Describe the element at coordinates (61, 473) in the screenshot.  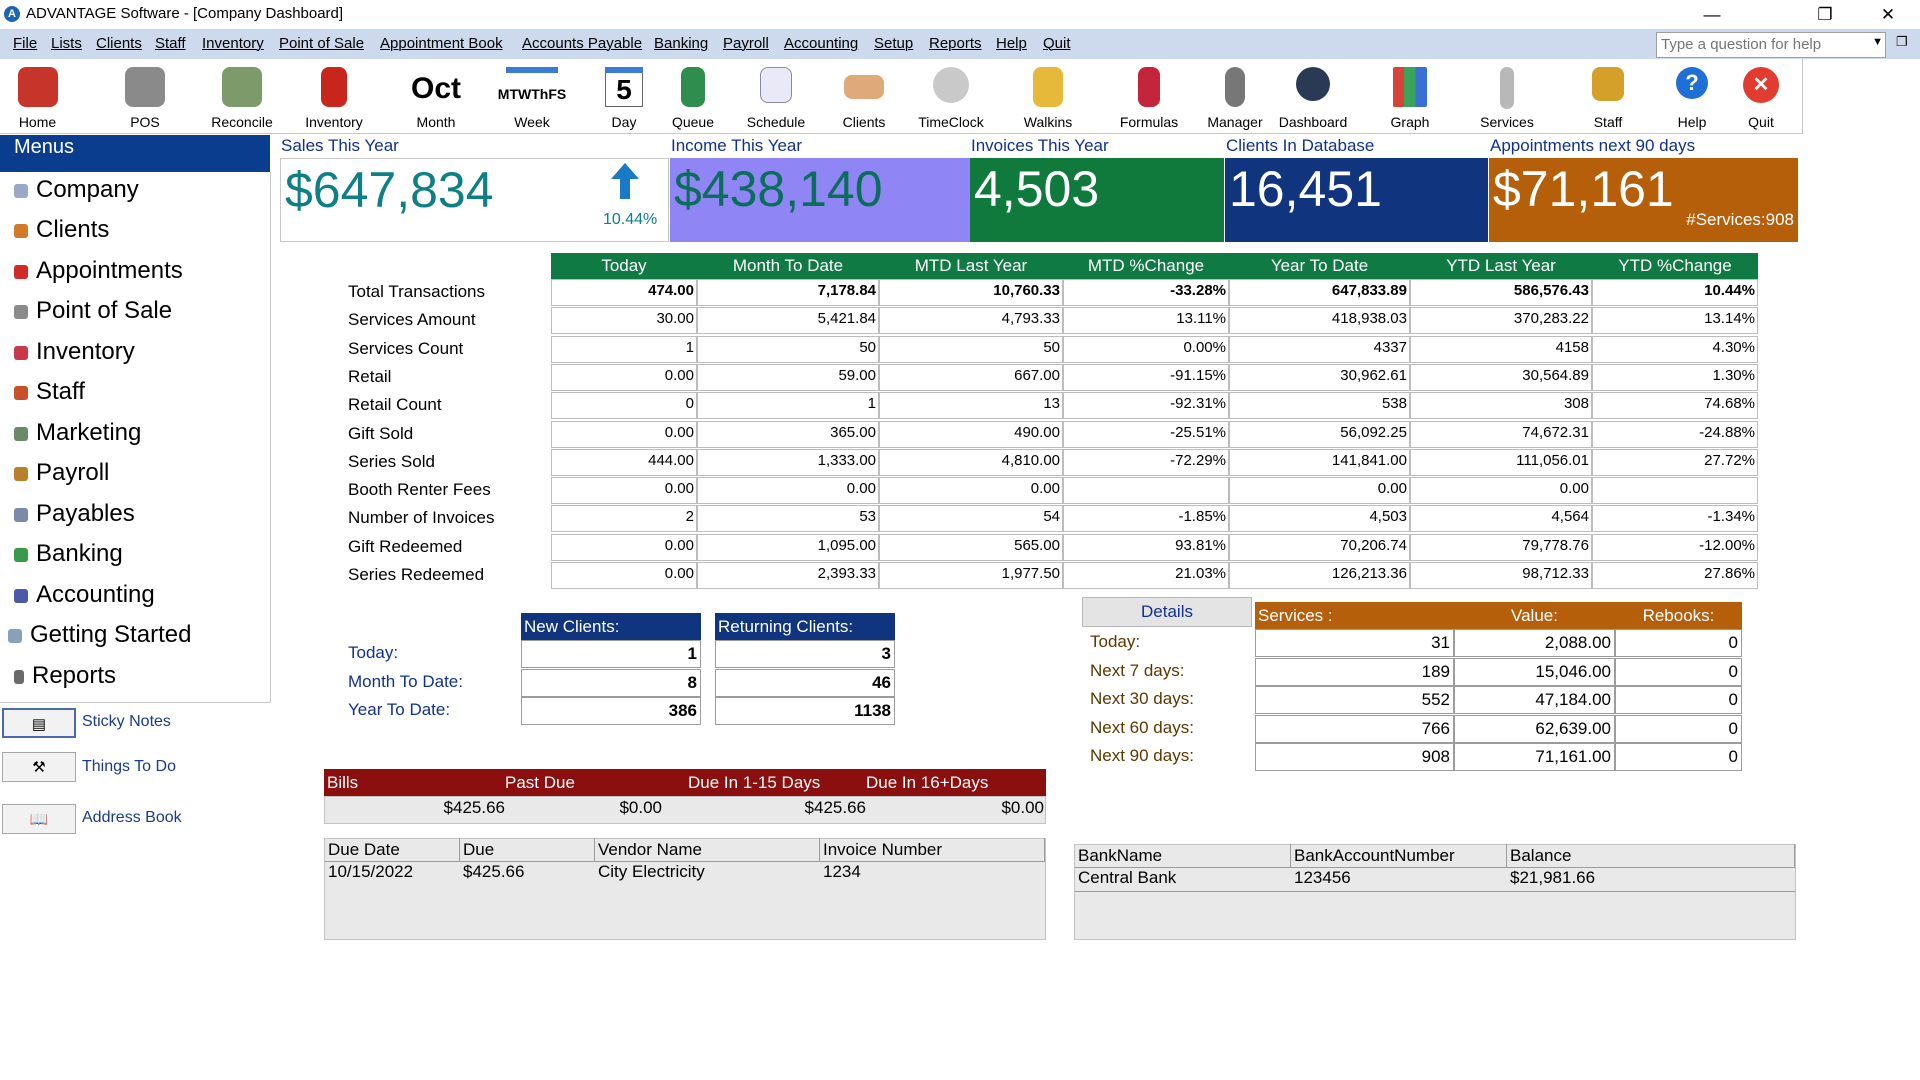
I see `sidebar-item-payroll: Payroll` at that location.